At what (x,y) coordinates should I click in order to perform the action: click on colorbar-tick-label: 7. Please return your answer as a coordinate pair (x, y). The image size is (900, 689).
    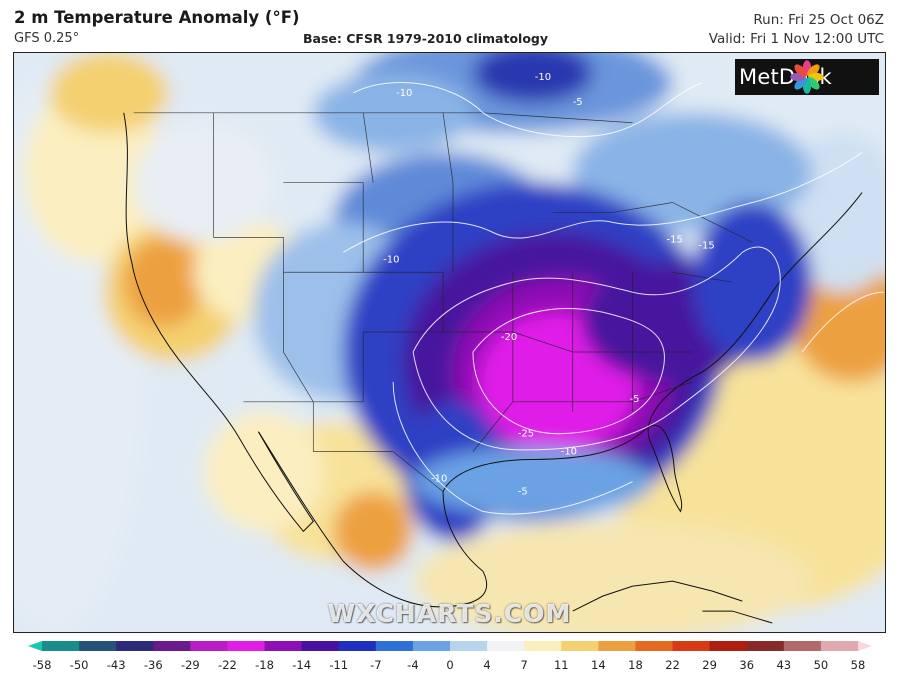
    Looking at the image, I should click on (524, 665).